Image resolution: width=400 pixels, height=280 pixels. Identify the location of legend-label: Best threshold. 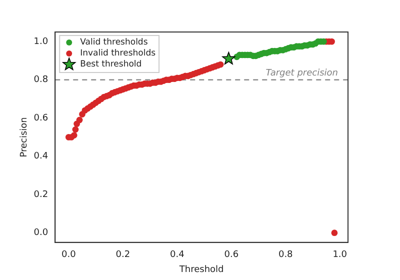
(111, 65).